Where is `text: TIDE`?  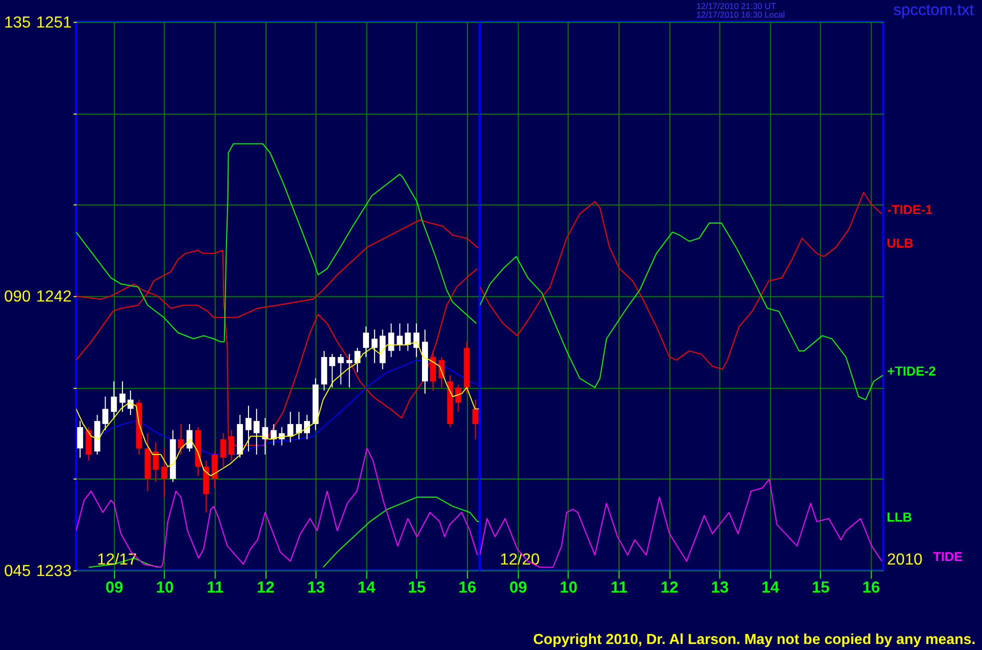
text: TIDE is located at coordinates (948, 556).